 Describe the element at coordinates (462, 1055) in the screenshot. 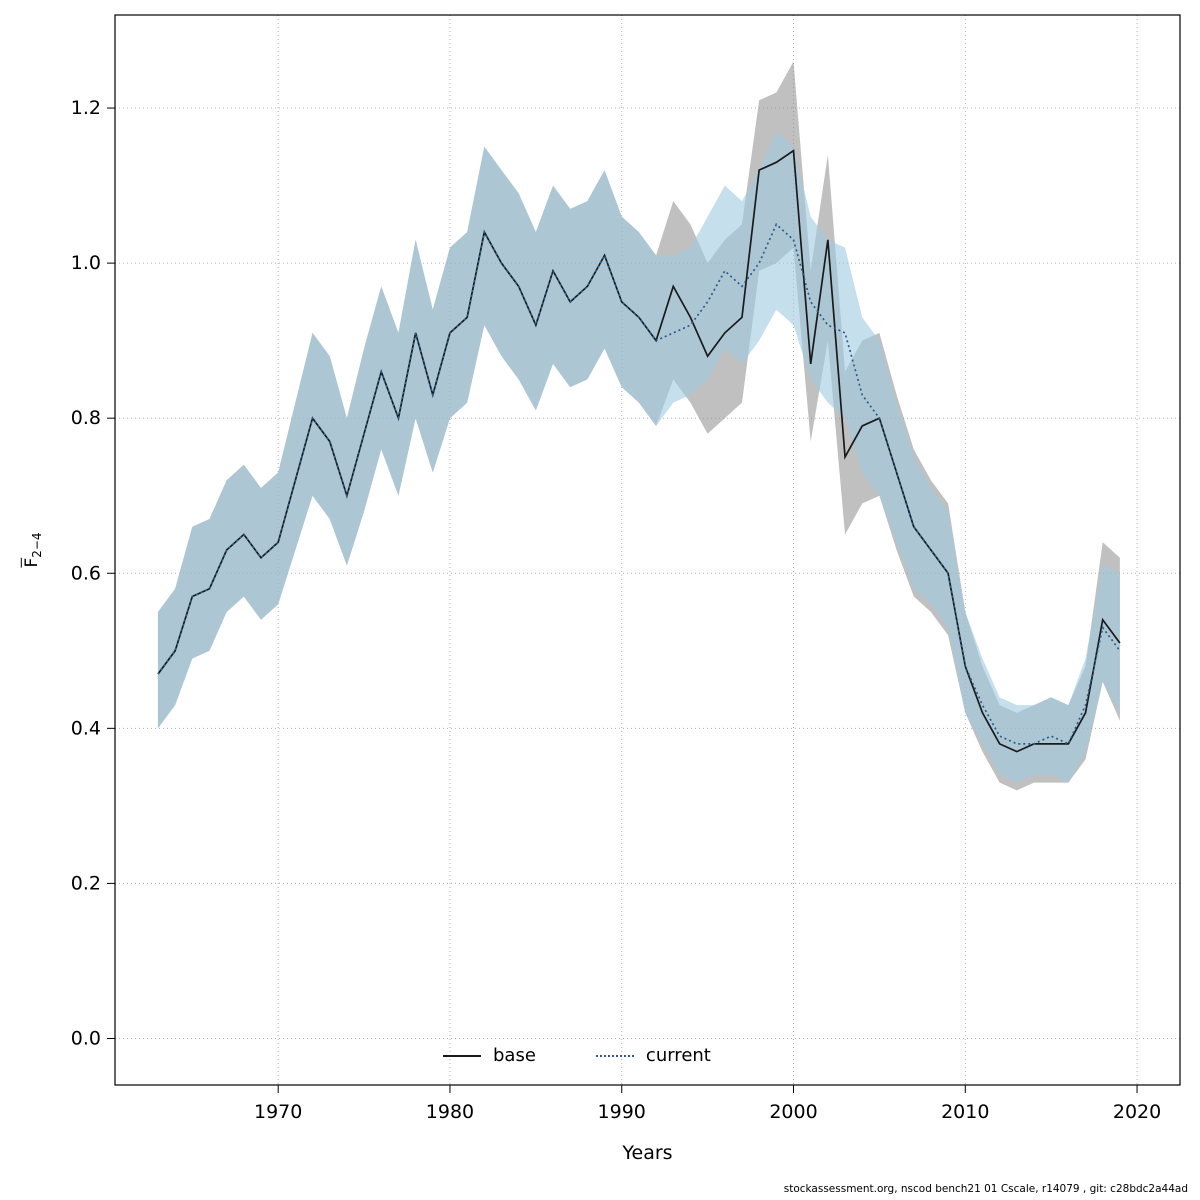

I see `base-line-swatch` at that location.